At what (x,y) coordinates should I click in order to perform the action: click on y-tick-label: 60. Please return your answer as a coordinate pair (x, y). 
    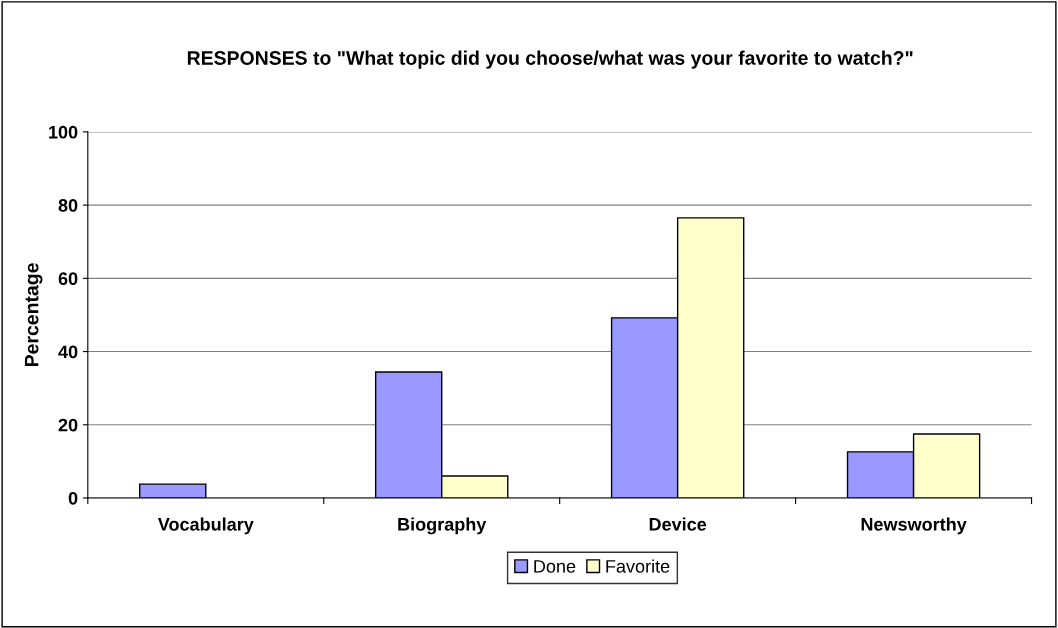
    Looking at the image, I should click on (68, 279).